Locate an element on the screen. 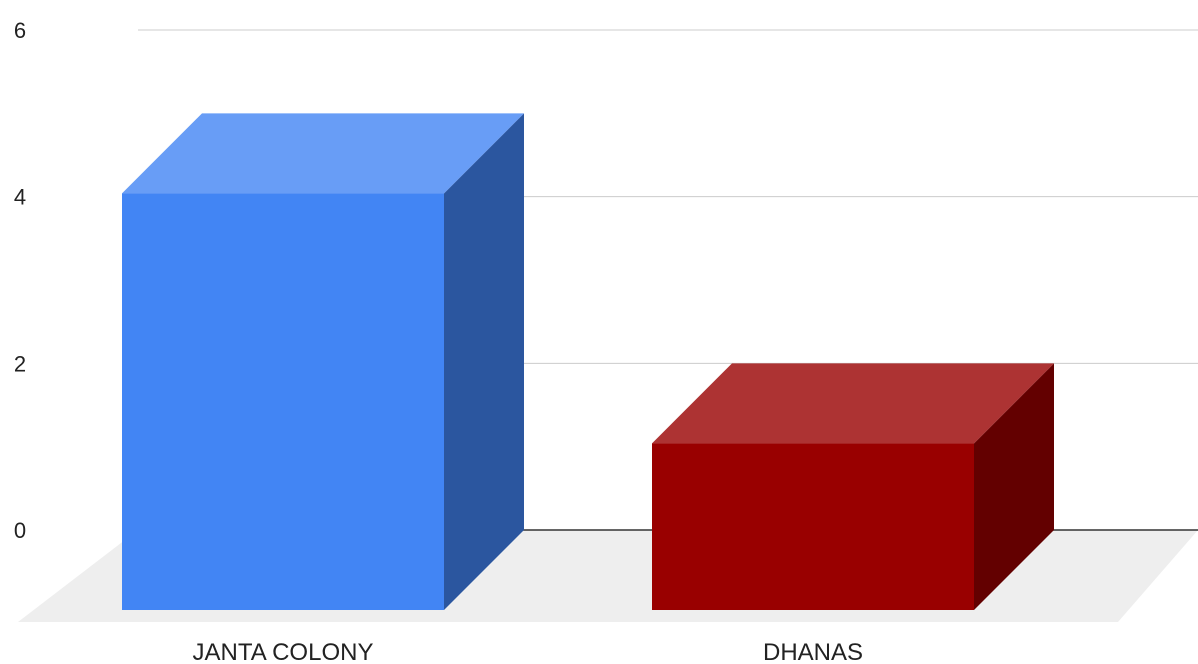 The width and height of the screenshot is (1198, 664). y-tick-label: 0 is located at coordinates (20, 530).